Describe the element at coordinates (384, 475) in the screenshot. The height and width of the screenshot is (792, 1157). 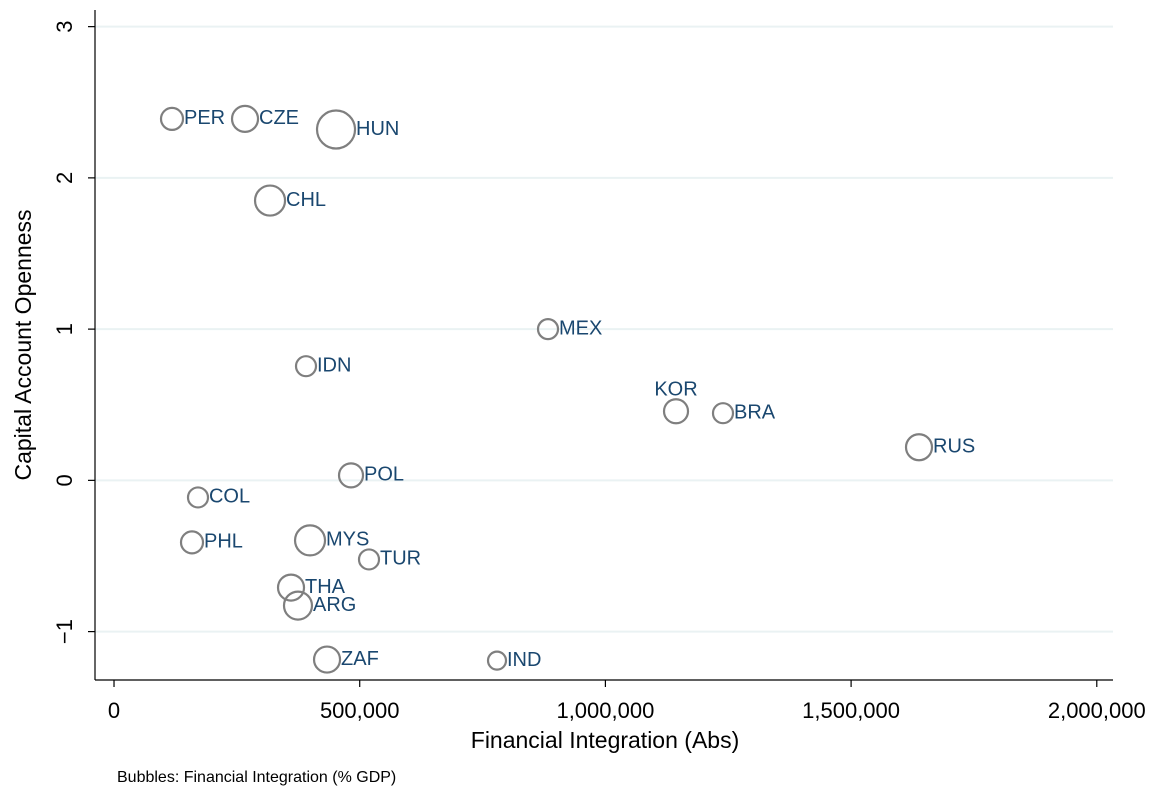
I see `point-label: POL` at that location.